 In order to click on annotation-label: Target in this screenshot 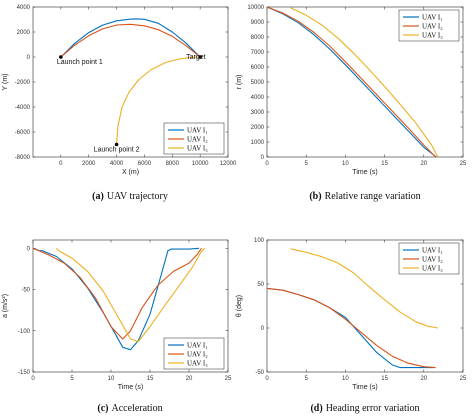, I will do `click(196, 57)`.